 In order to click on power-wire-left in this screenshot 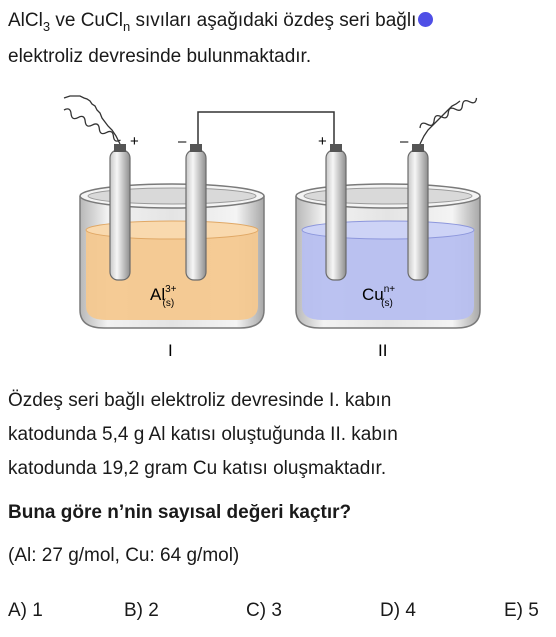, I will do `click(92, 120)`.